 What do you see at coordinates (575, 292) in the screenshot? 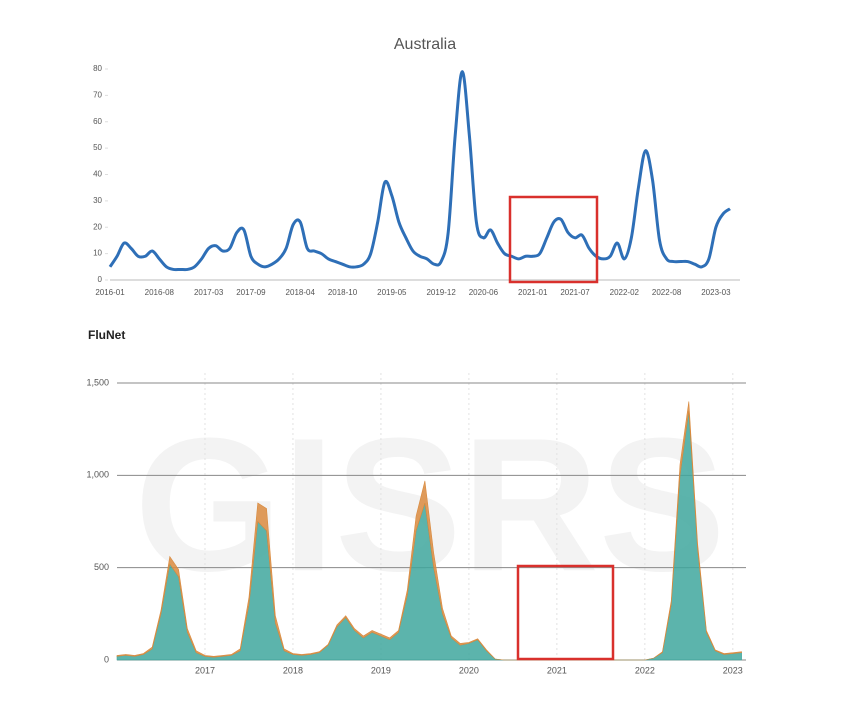
I see `x-tick-label: 2021-07` at bounding box center [575, 292].